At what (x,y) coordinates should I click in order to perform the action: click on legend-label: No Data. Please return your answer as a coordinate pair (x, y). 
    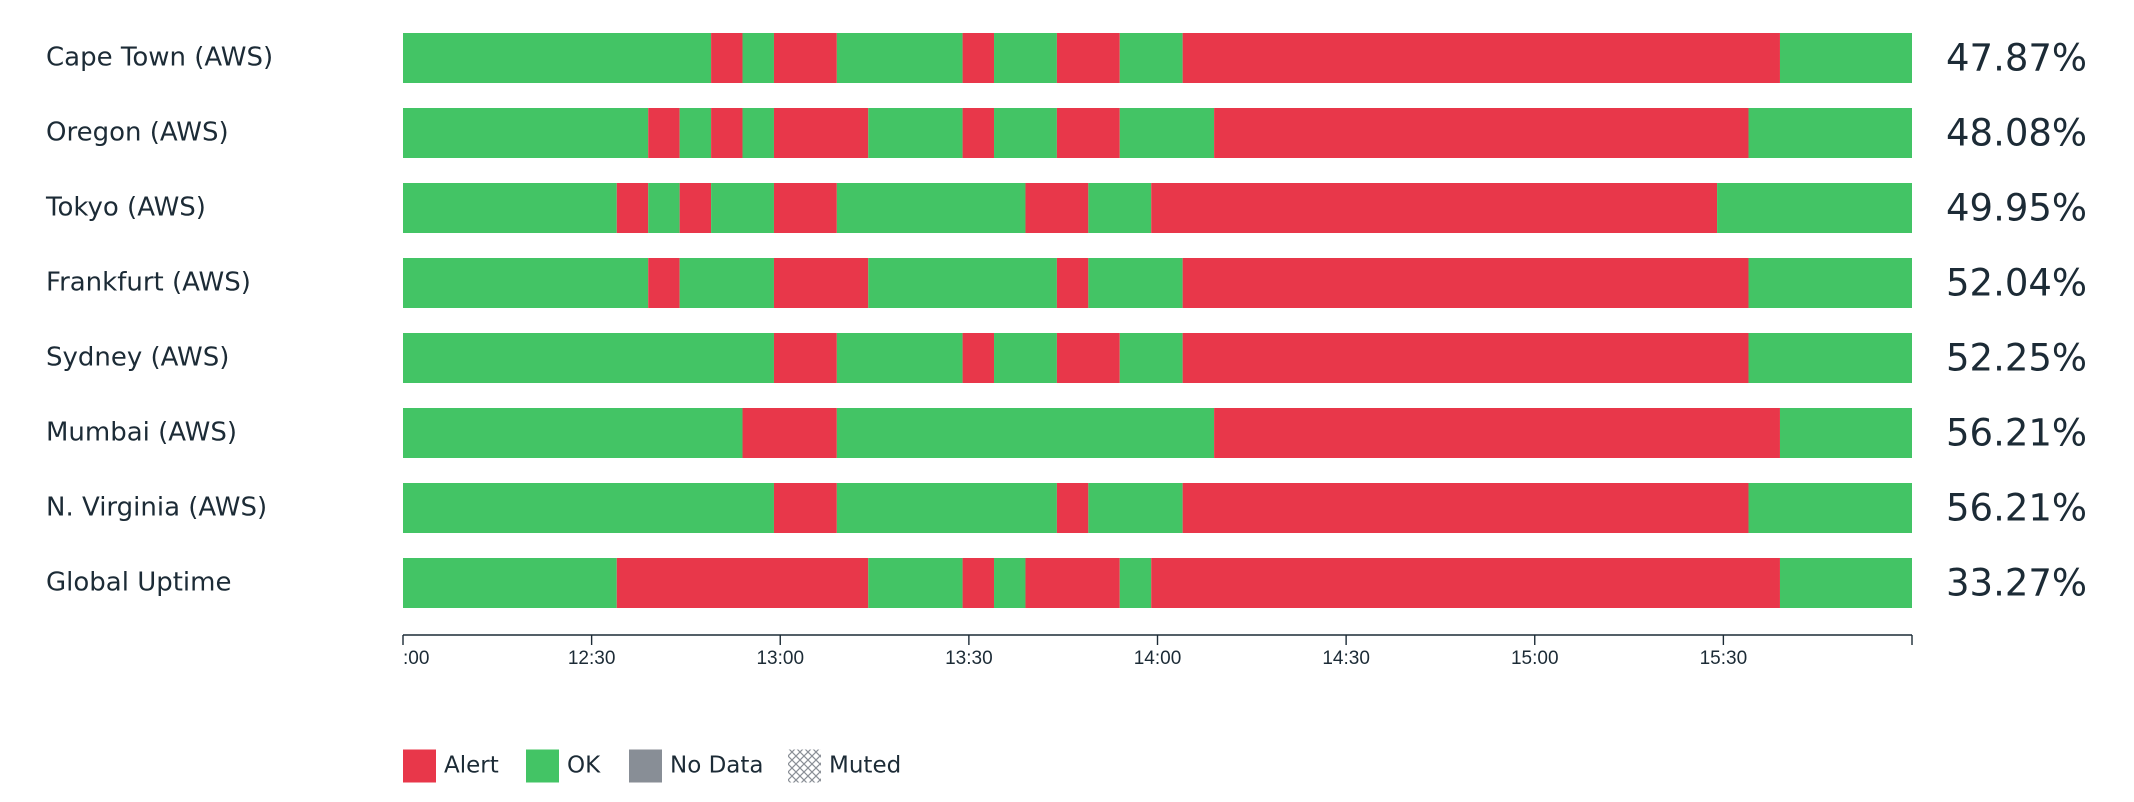
    Looking at the image, I should click on (717, 766).